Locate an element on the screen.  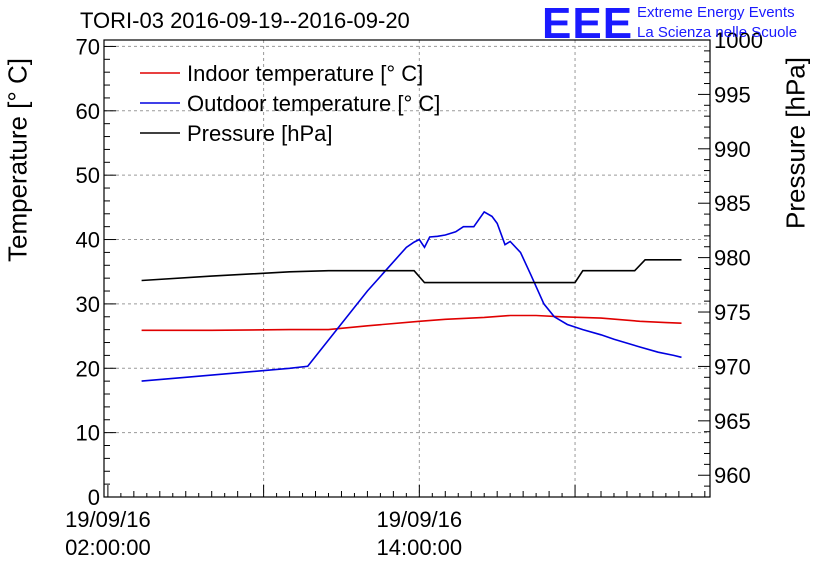
y-axis-left-label: Temperature [° C] is located at coordinates (17, 160).